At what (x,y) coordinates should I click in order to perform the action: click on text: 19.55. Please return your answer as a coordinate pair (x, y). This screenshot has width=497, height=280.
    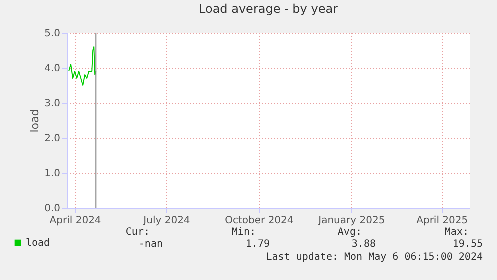
    Looking at the image, I should click on (467, 244).